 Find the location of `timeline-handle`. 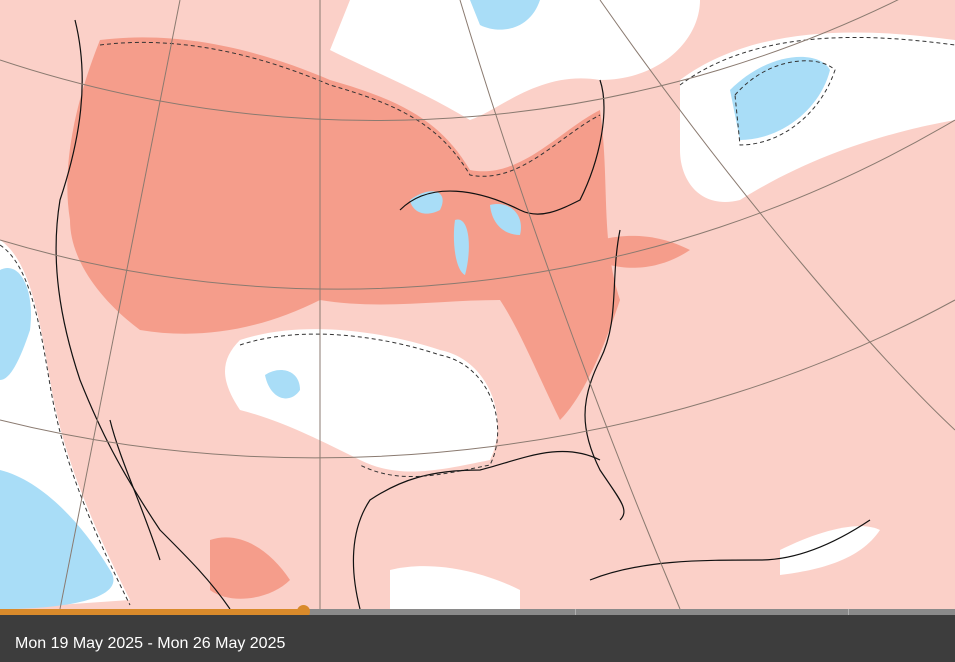

timeline-handle is located at coordinates (303, 611).